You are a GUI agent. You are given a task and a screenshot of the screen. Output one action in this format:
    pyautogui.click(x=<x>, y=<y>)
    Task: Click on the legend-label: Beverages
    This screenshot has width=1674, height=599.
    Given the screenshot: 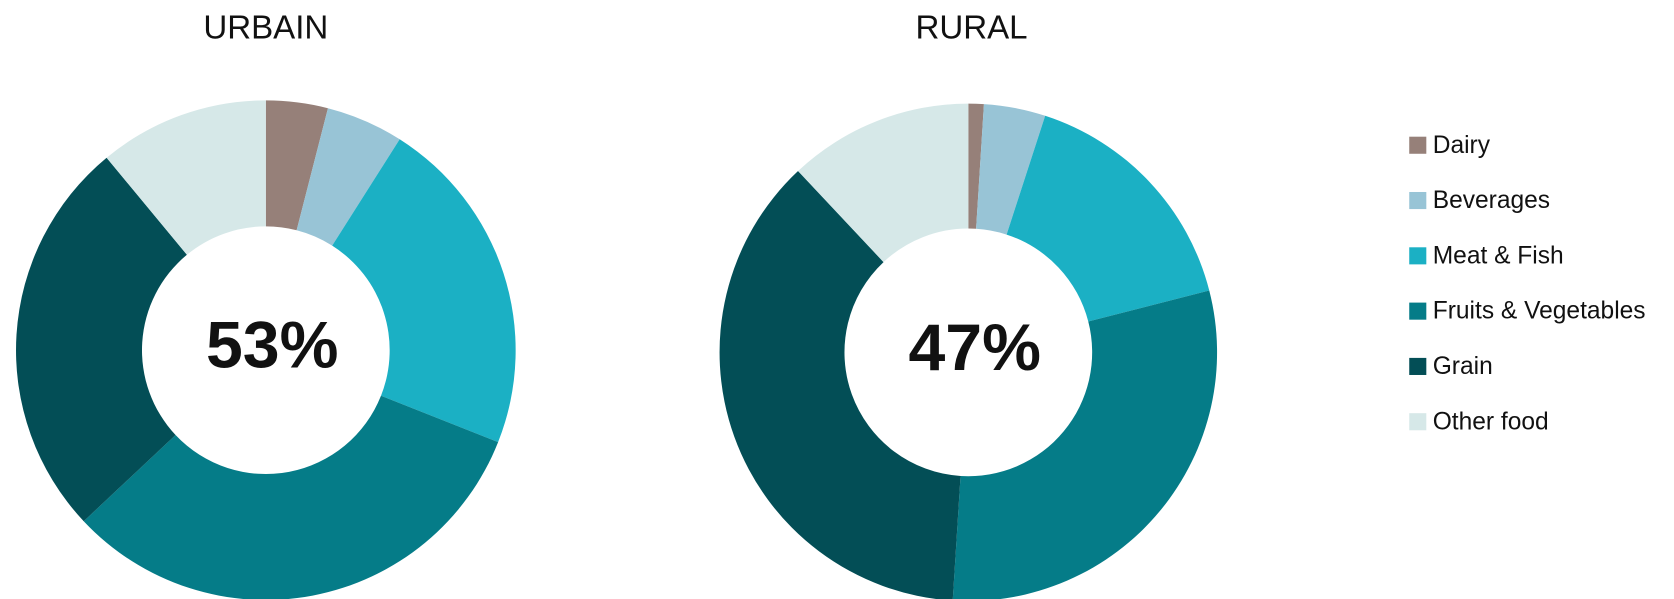 What is the action you would take?
    pyautogui.click(x=1491, y=200)
    